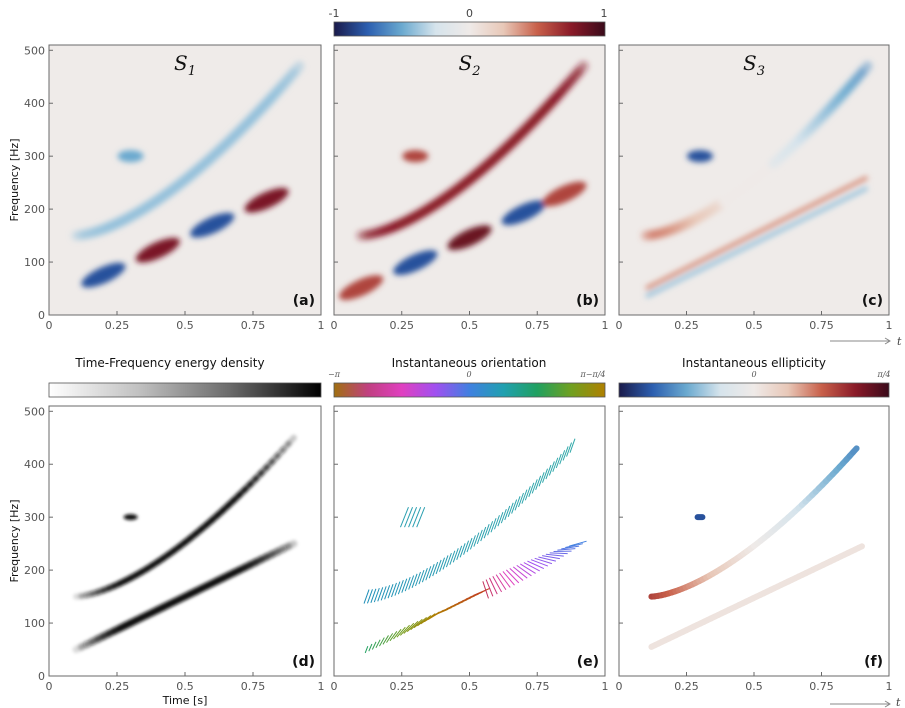 This screenshot has height=708, width=905. What do you see at coordinates (469, 29) in the screenshot?
I see `colorbar-top-bar` at bounding box center [469, 29].